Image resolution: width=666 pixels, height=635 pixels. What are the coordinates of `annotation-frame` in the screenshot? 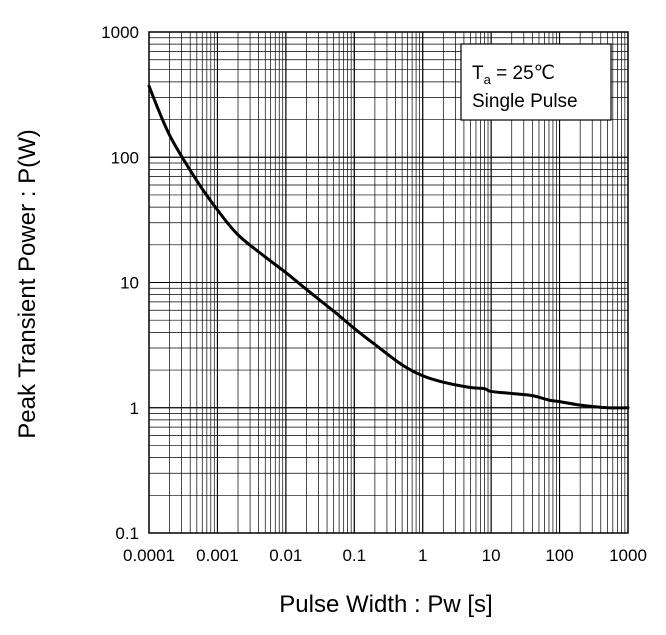 It's located at (536, 82).